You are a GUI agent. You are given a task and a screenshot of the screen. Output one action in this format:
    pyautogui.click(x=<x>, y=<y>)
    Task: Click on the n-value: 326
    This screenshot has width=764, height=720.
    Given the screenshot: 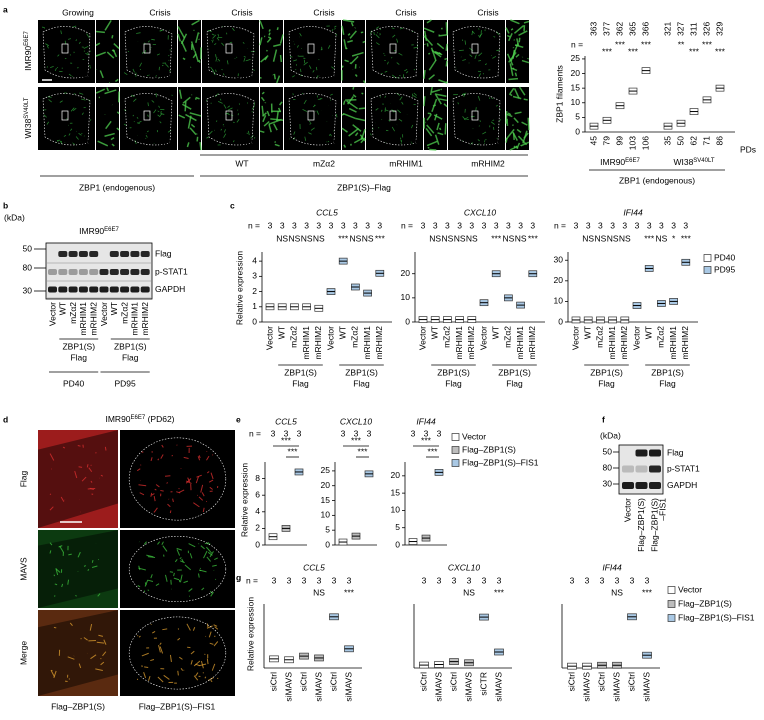 What is the action you would take?
    pyautogui.click(x=706, y=29)
    